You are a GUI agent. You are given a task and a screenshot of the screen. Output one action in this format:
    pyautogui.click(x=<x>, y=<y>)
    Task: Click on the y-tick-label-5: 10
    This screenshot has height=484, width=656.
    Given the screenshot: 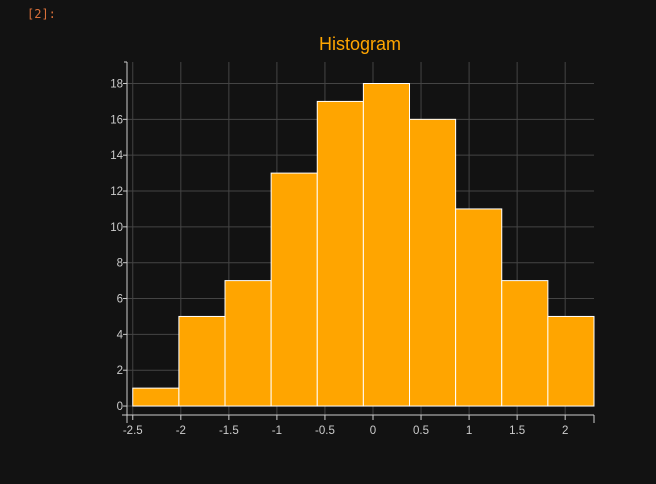 What is the action you would take?
    pyautogui.click(x=116, y=228)
    